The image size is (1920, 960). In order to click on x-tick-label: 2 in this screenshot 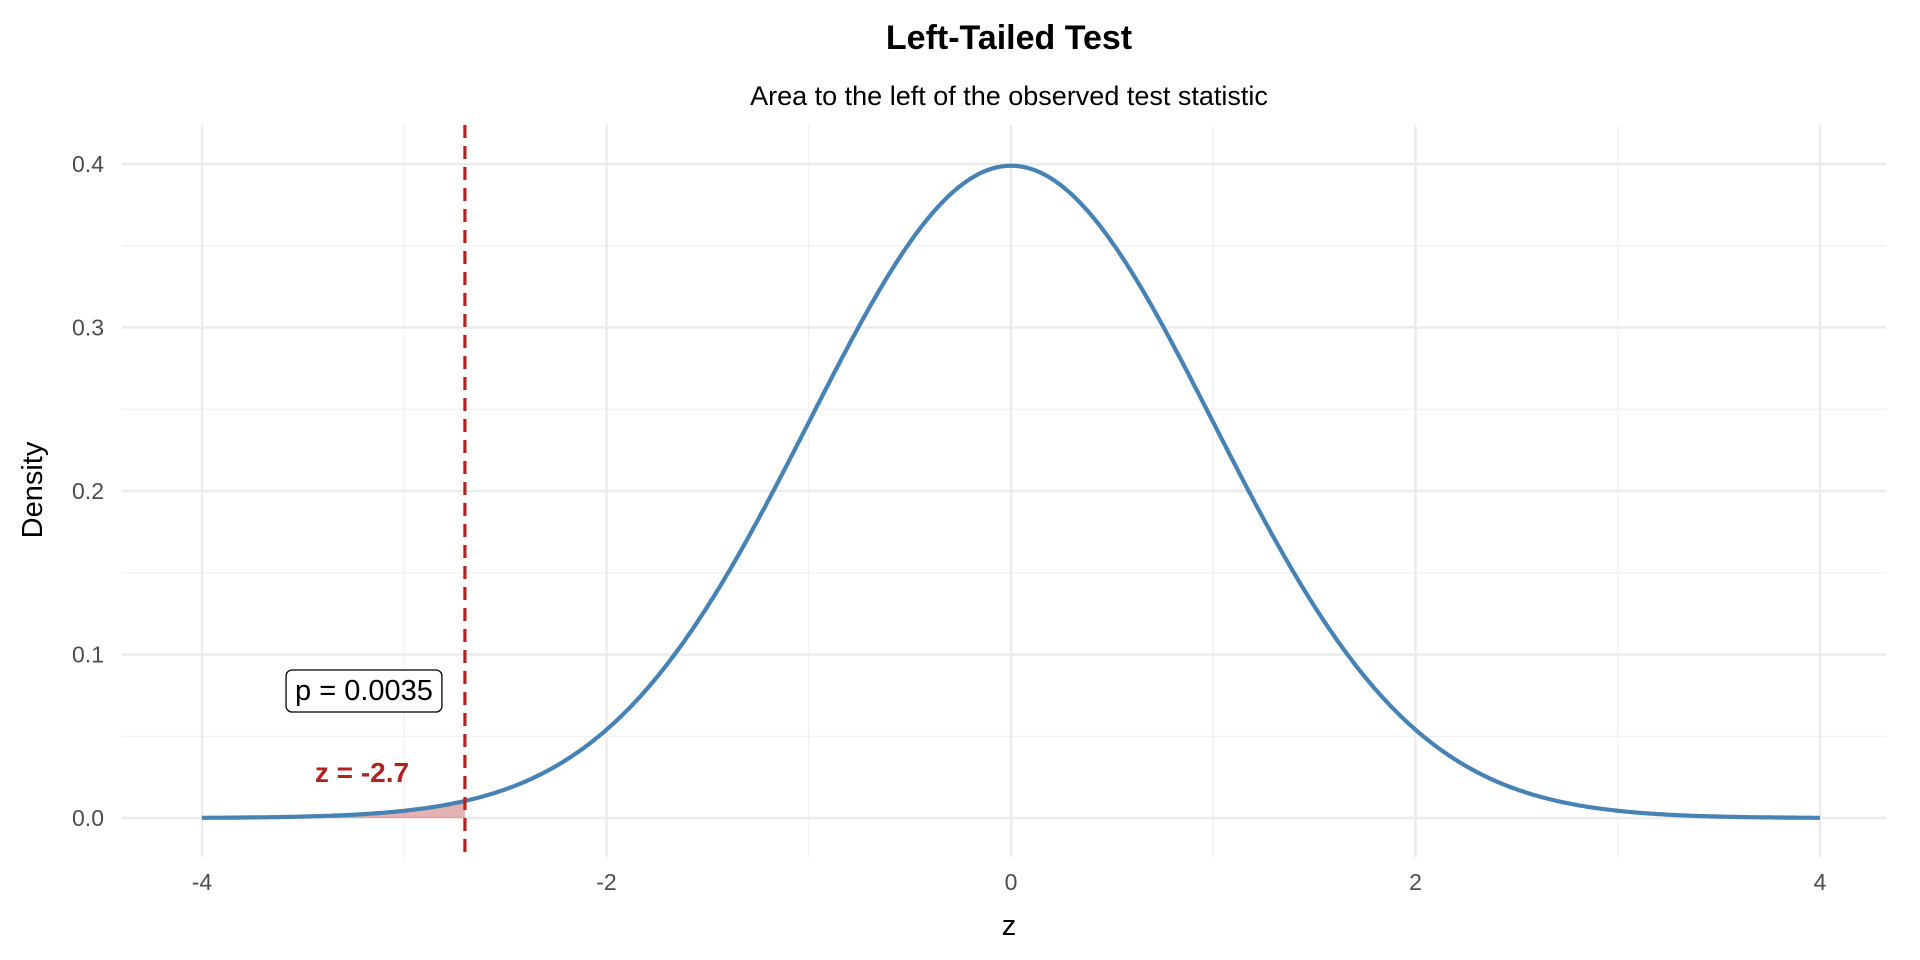, I will do `click(1415, 882)`.